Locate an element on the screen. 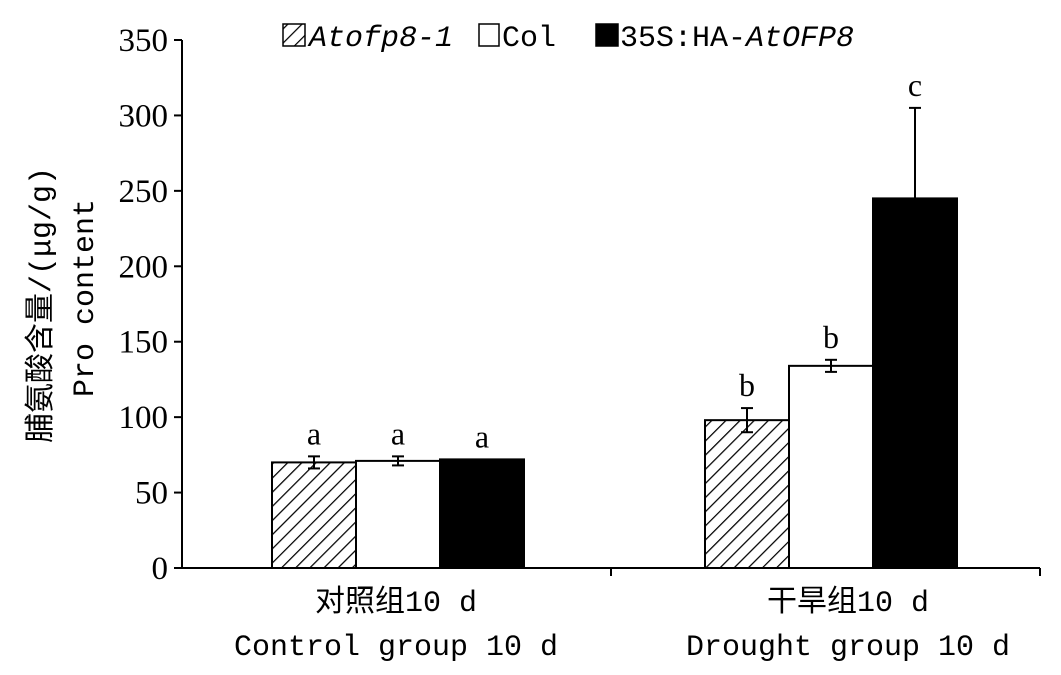 Image resolution: width=1061 pixels, height=675 pixels. category-label-drought-cn: 干旱组10 d is located at coordinates (848, 603).